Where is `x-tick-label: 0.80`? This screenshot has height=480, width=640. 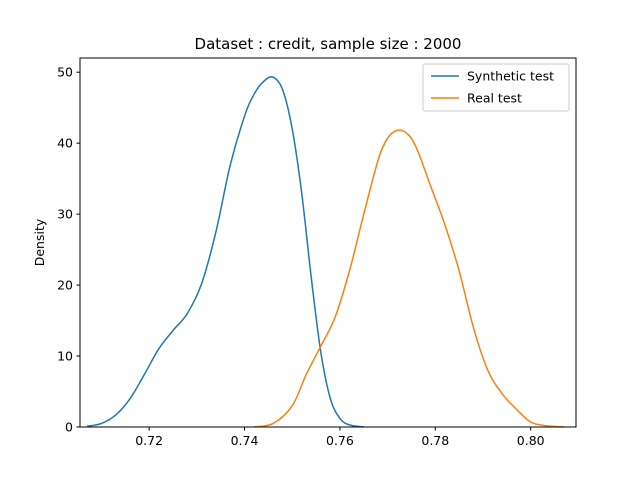
x-tick-label: 0.80 is located at coordinates (531, 440).